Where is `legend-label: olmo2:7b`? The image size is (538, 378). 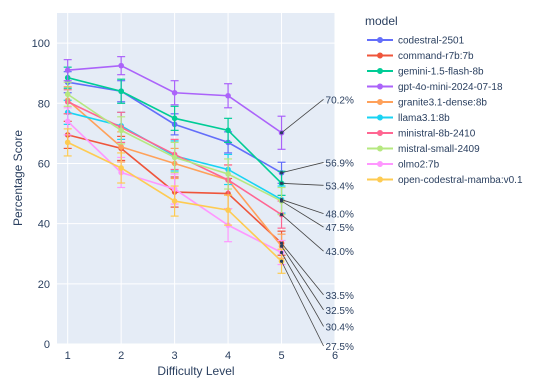 legend-label: olmo2:7b is located at coordinates (419, 165).